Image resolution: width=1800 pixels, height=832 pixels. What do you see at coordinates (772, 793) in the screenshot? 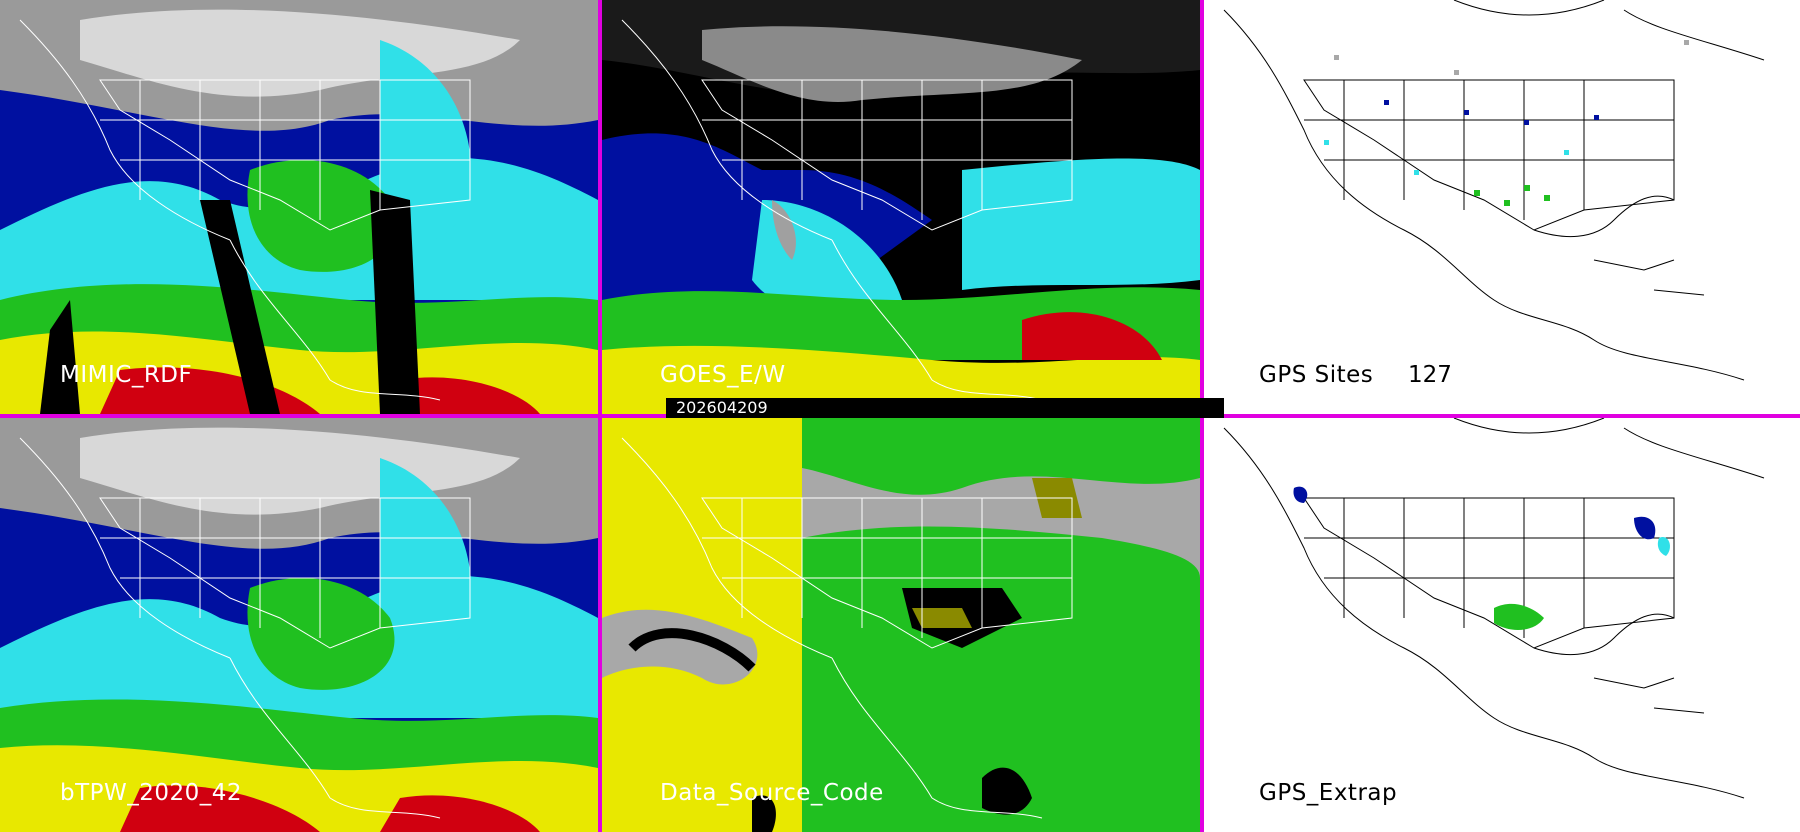
I see `panel-label: Data_Source_Code` at bounding box center [772, 793].